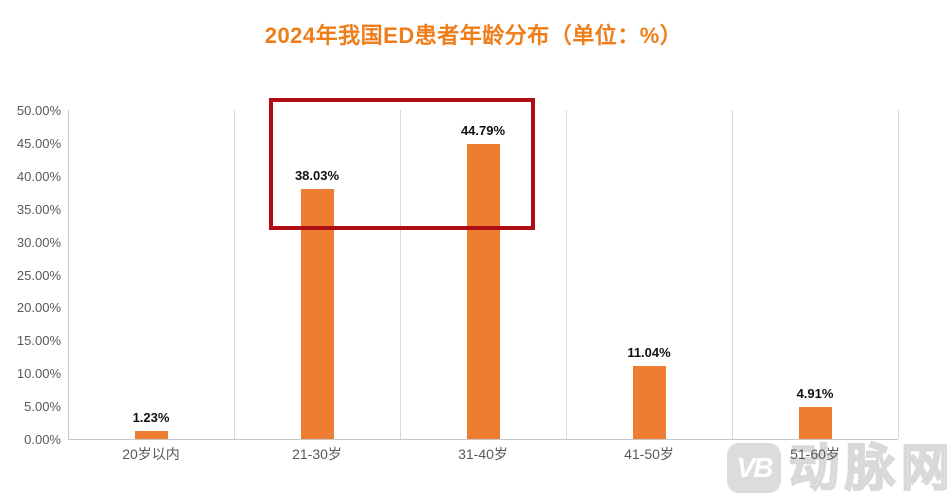  What do you see at coordinates (649, 402) in the screenshot?
I see `bar-41-50岁` at bounding box center [649, 402].